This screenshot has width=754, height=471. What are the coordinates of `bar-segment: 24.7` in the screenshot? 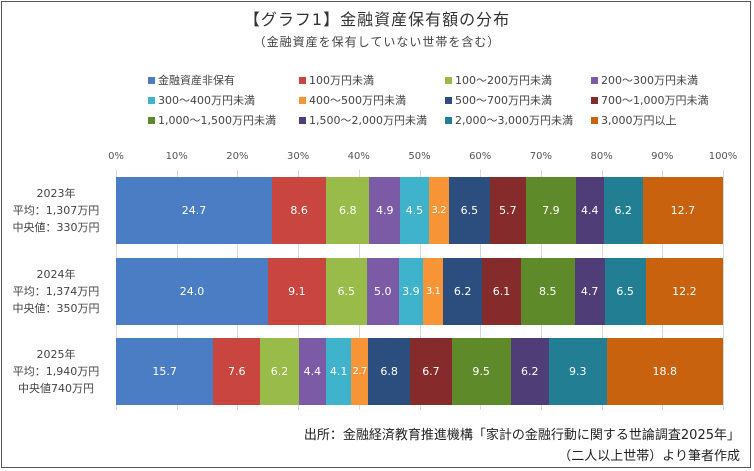 It's located at (194, 210).